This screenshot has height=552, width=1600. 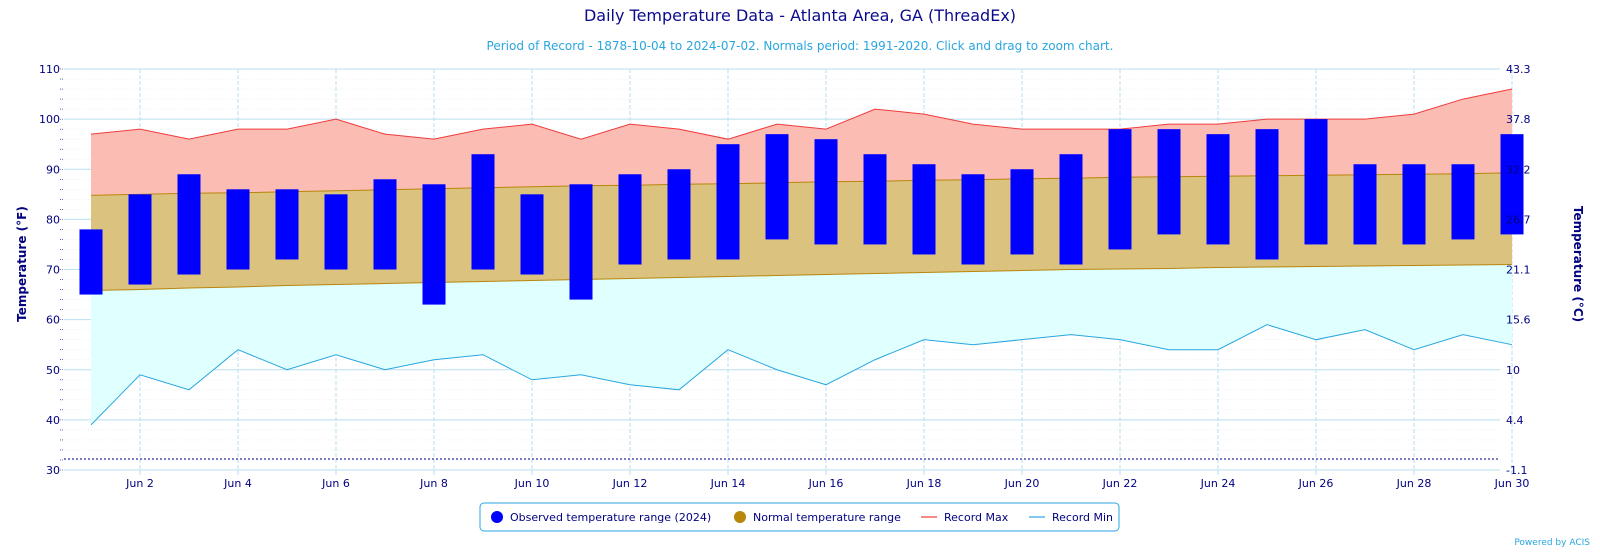 What do you see at coordinates (1513, 370) in the screenshot?
I see `y-tick-label-right: 10` at bounding box center [1513, 370].